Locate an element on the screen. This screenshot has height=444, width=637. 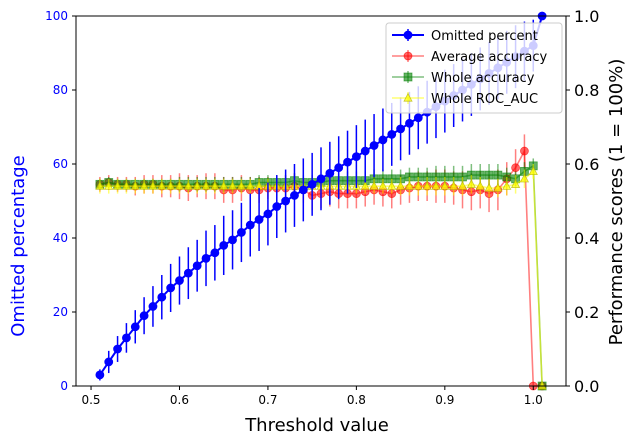
y-right-tick-label: 0.0 is located at coordinates (586, 386).